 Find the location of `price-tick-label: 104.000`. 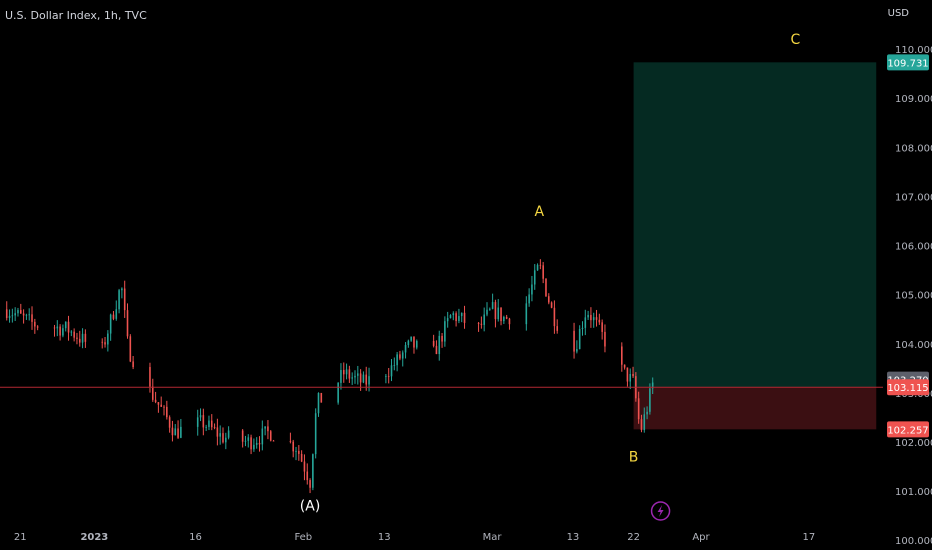

price-tick-label: 104.000 is located at coordinates (913, 345).